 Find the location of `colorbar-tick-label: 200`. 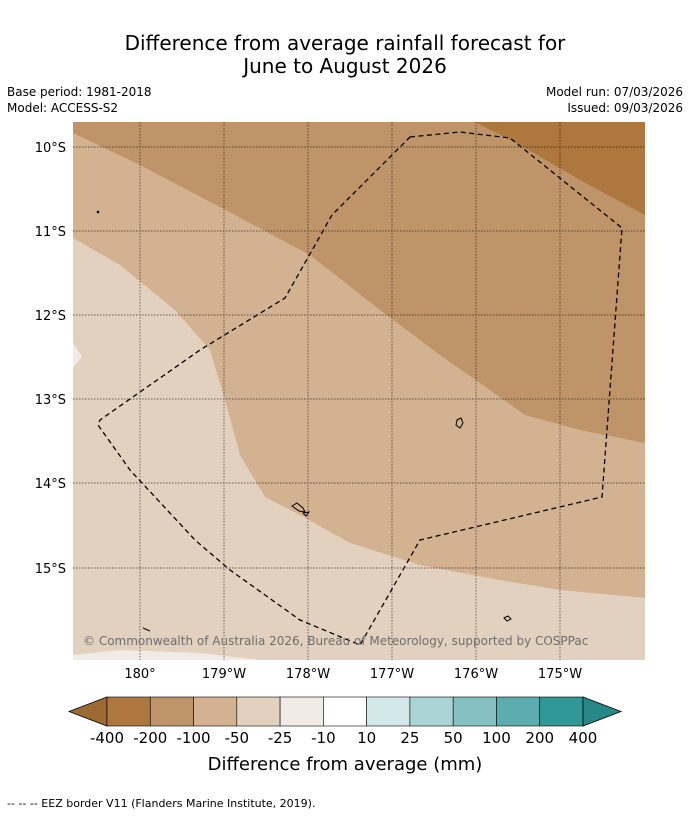

colorbar-tick-label: 200 is located at coordinates (539, 738).